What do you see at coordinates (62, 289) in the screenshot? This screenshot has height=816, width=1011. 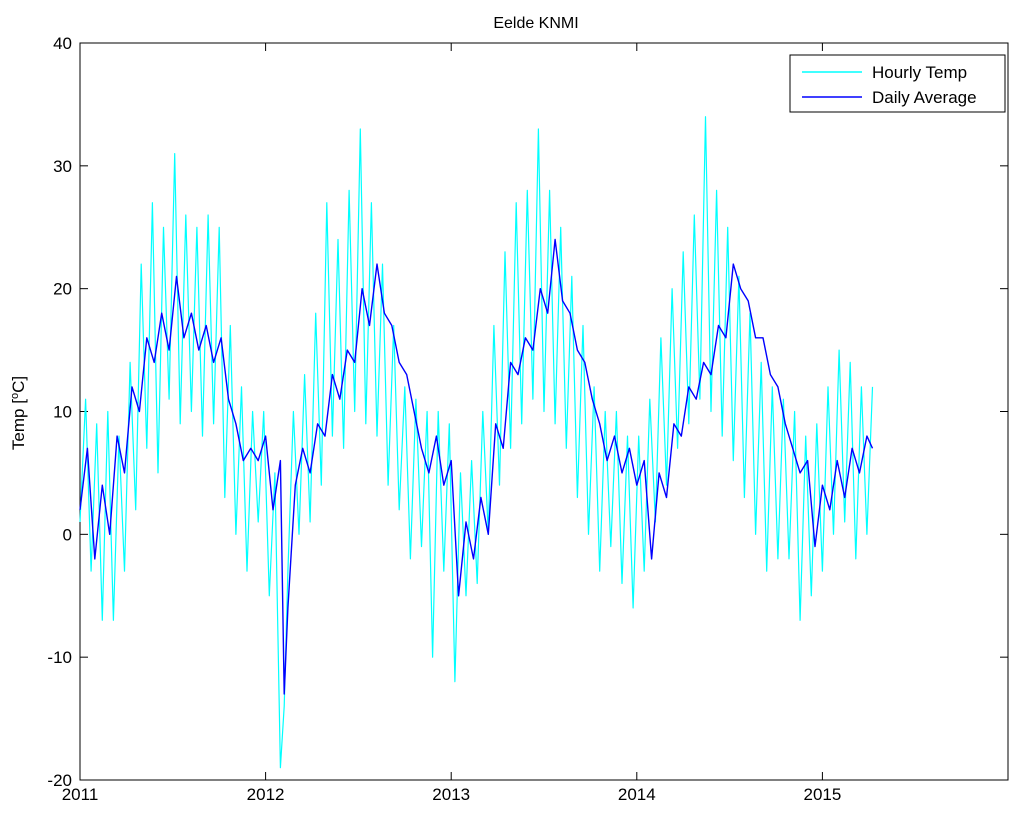 I see `y-tick-label: 20` at bounding box center [62, 289].